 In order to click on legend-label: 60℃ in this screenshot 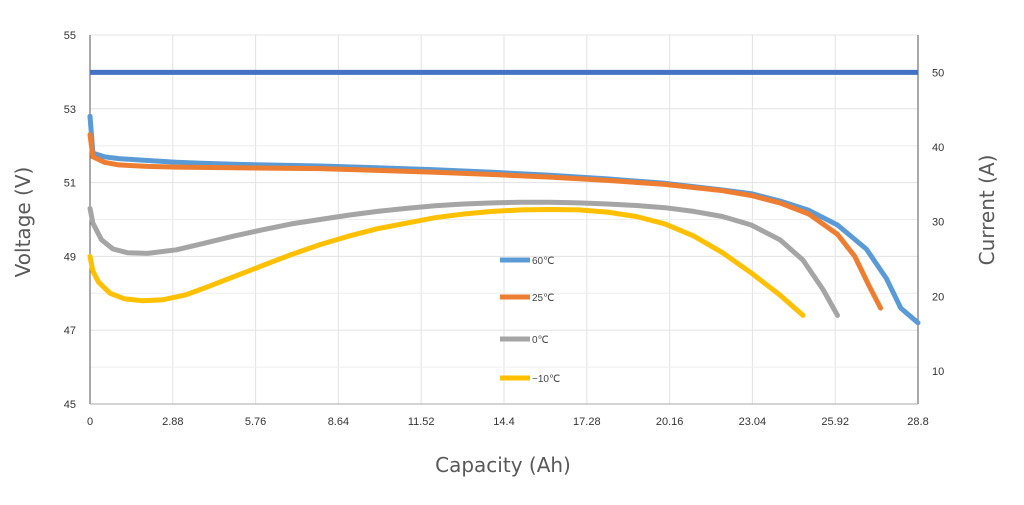, I will do `click(543, 261)`.